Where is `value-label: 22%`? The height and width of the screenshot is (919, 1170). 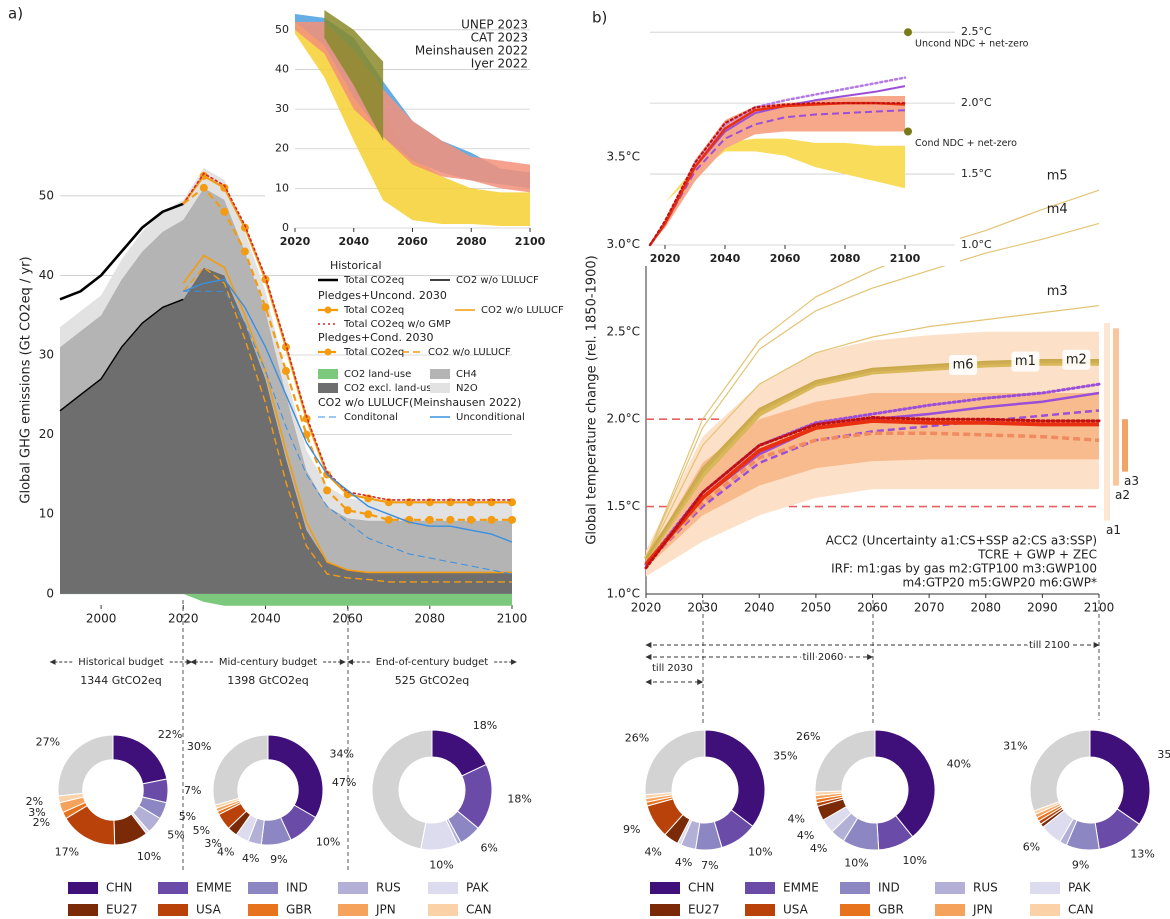
value-label: 22% is located at coordinates (170, 734).